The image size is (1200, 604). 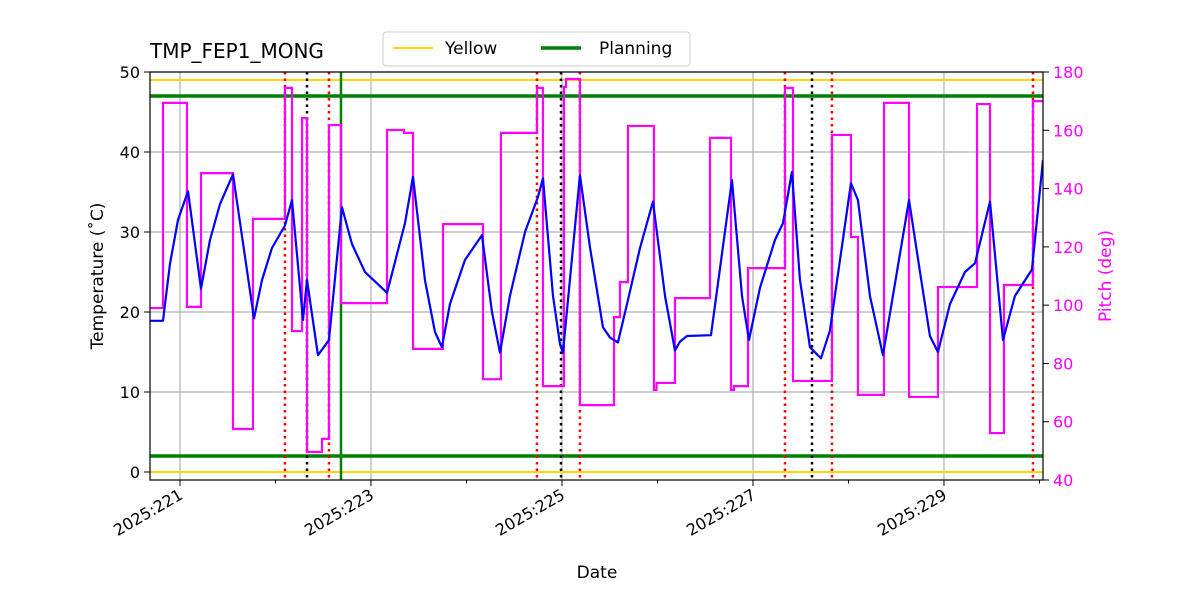 I want to click on y-tick-label: 20, so click(x=130, y=312).